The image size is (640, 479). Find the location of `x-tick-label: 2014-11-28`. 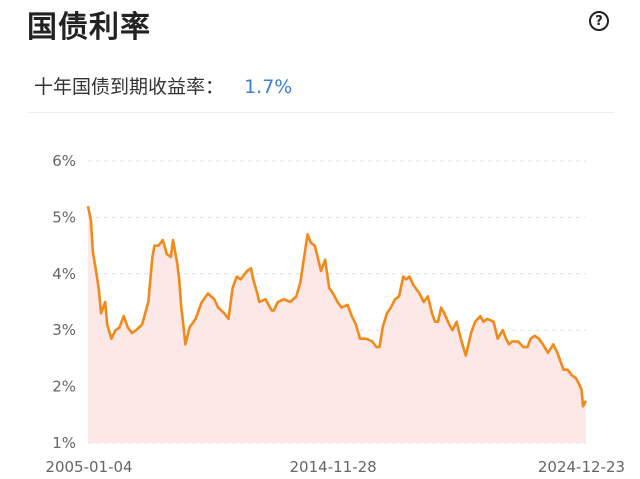

x-tick-label: 2014-11-28 is located at coordinates (333, 467).